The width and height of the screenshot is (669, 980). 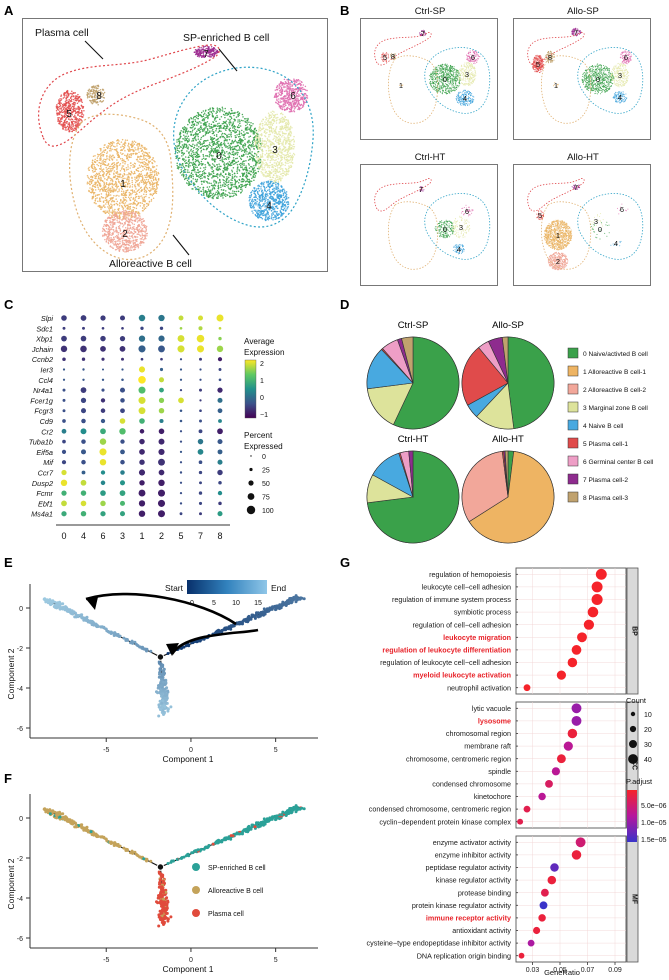 I want to click on gene-label: Cr2, so click(x=47, y=431).